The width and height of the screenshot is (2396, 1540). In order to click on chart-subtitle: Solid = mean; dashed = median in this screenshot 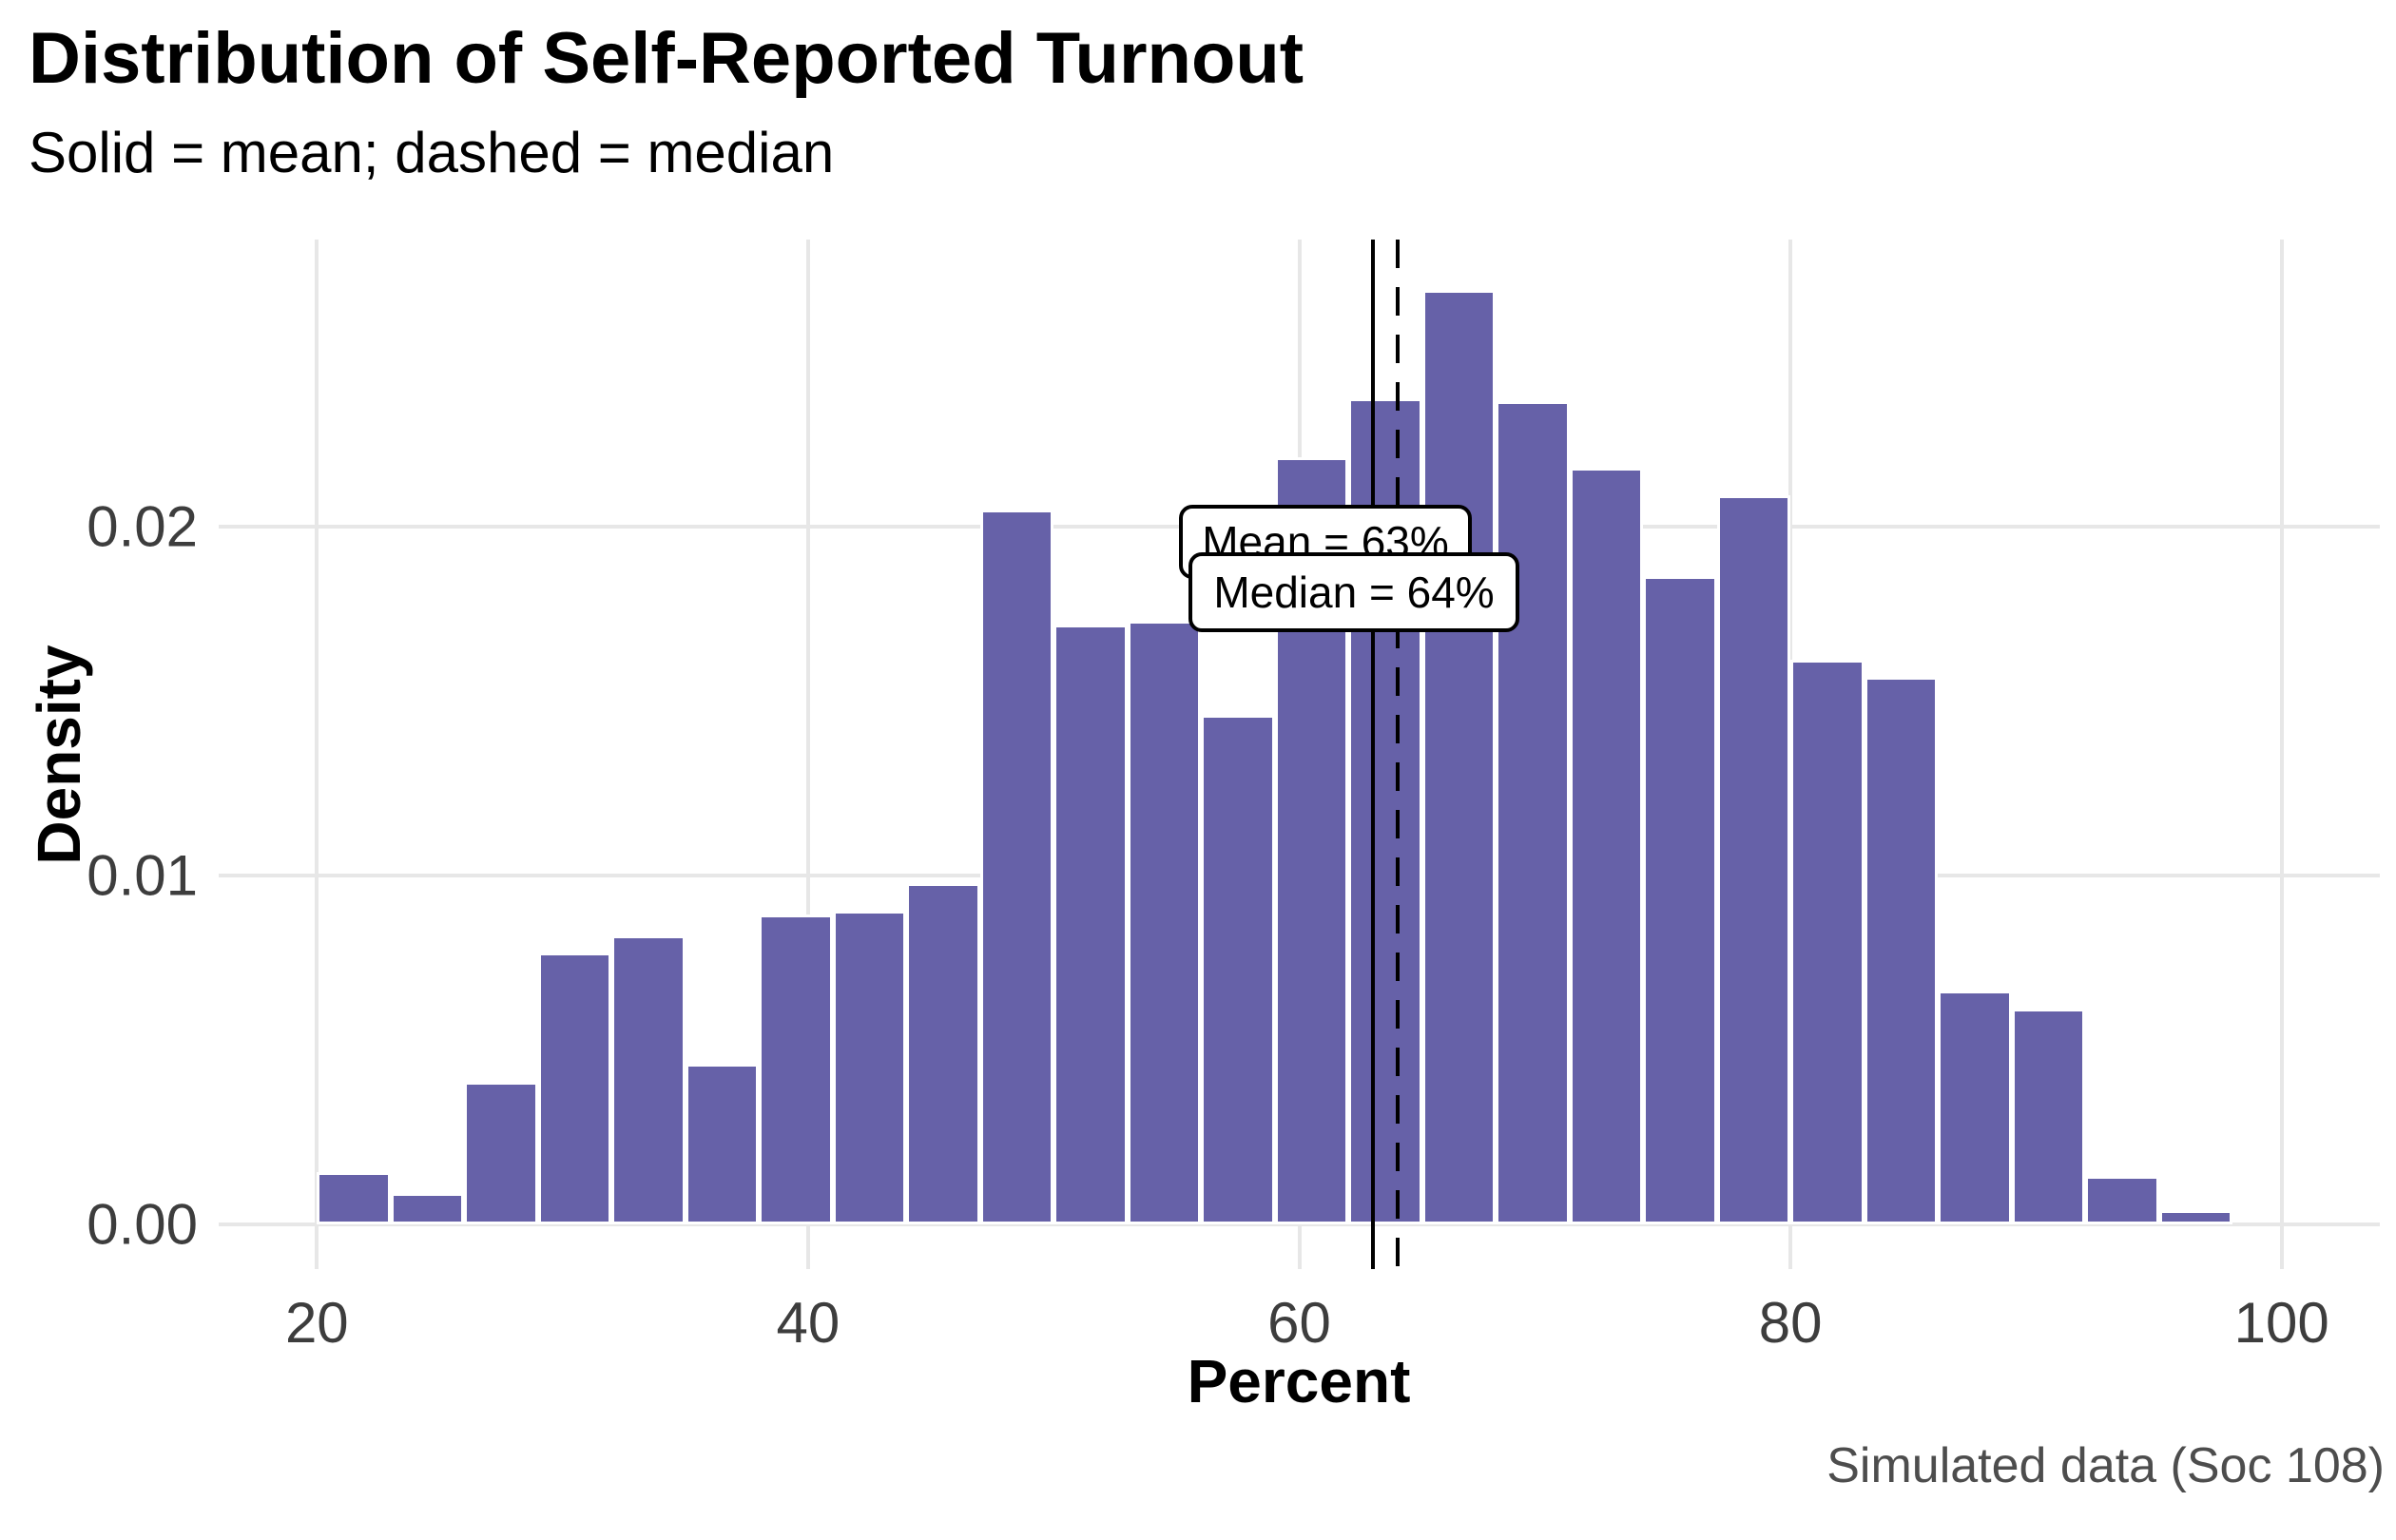, I will do `click(432, 152)`.